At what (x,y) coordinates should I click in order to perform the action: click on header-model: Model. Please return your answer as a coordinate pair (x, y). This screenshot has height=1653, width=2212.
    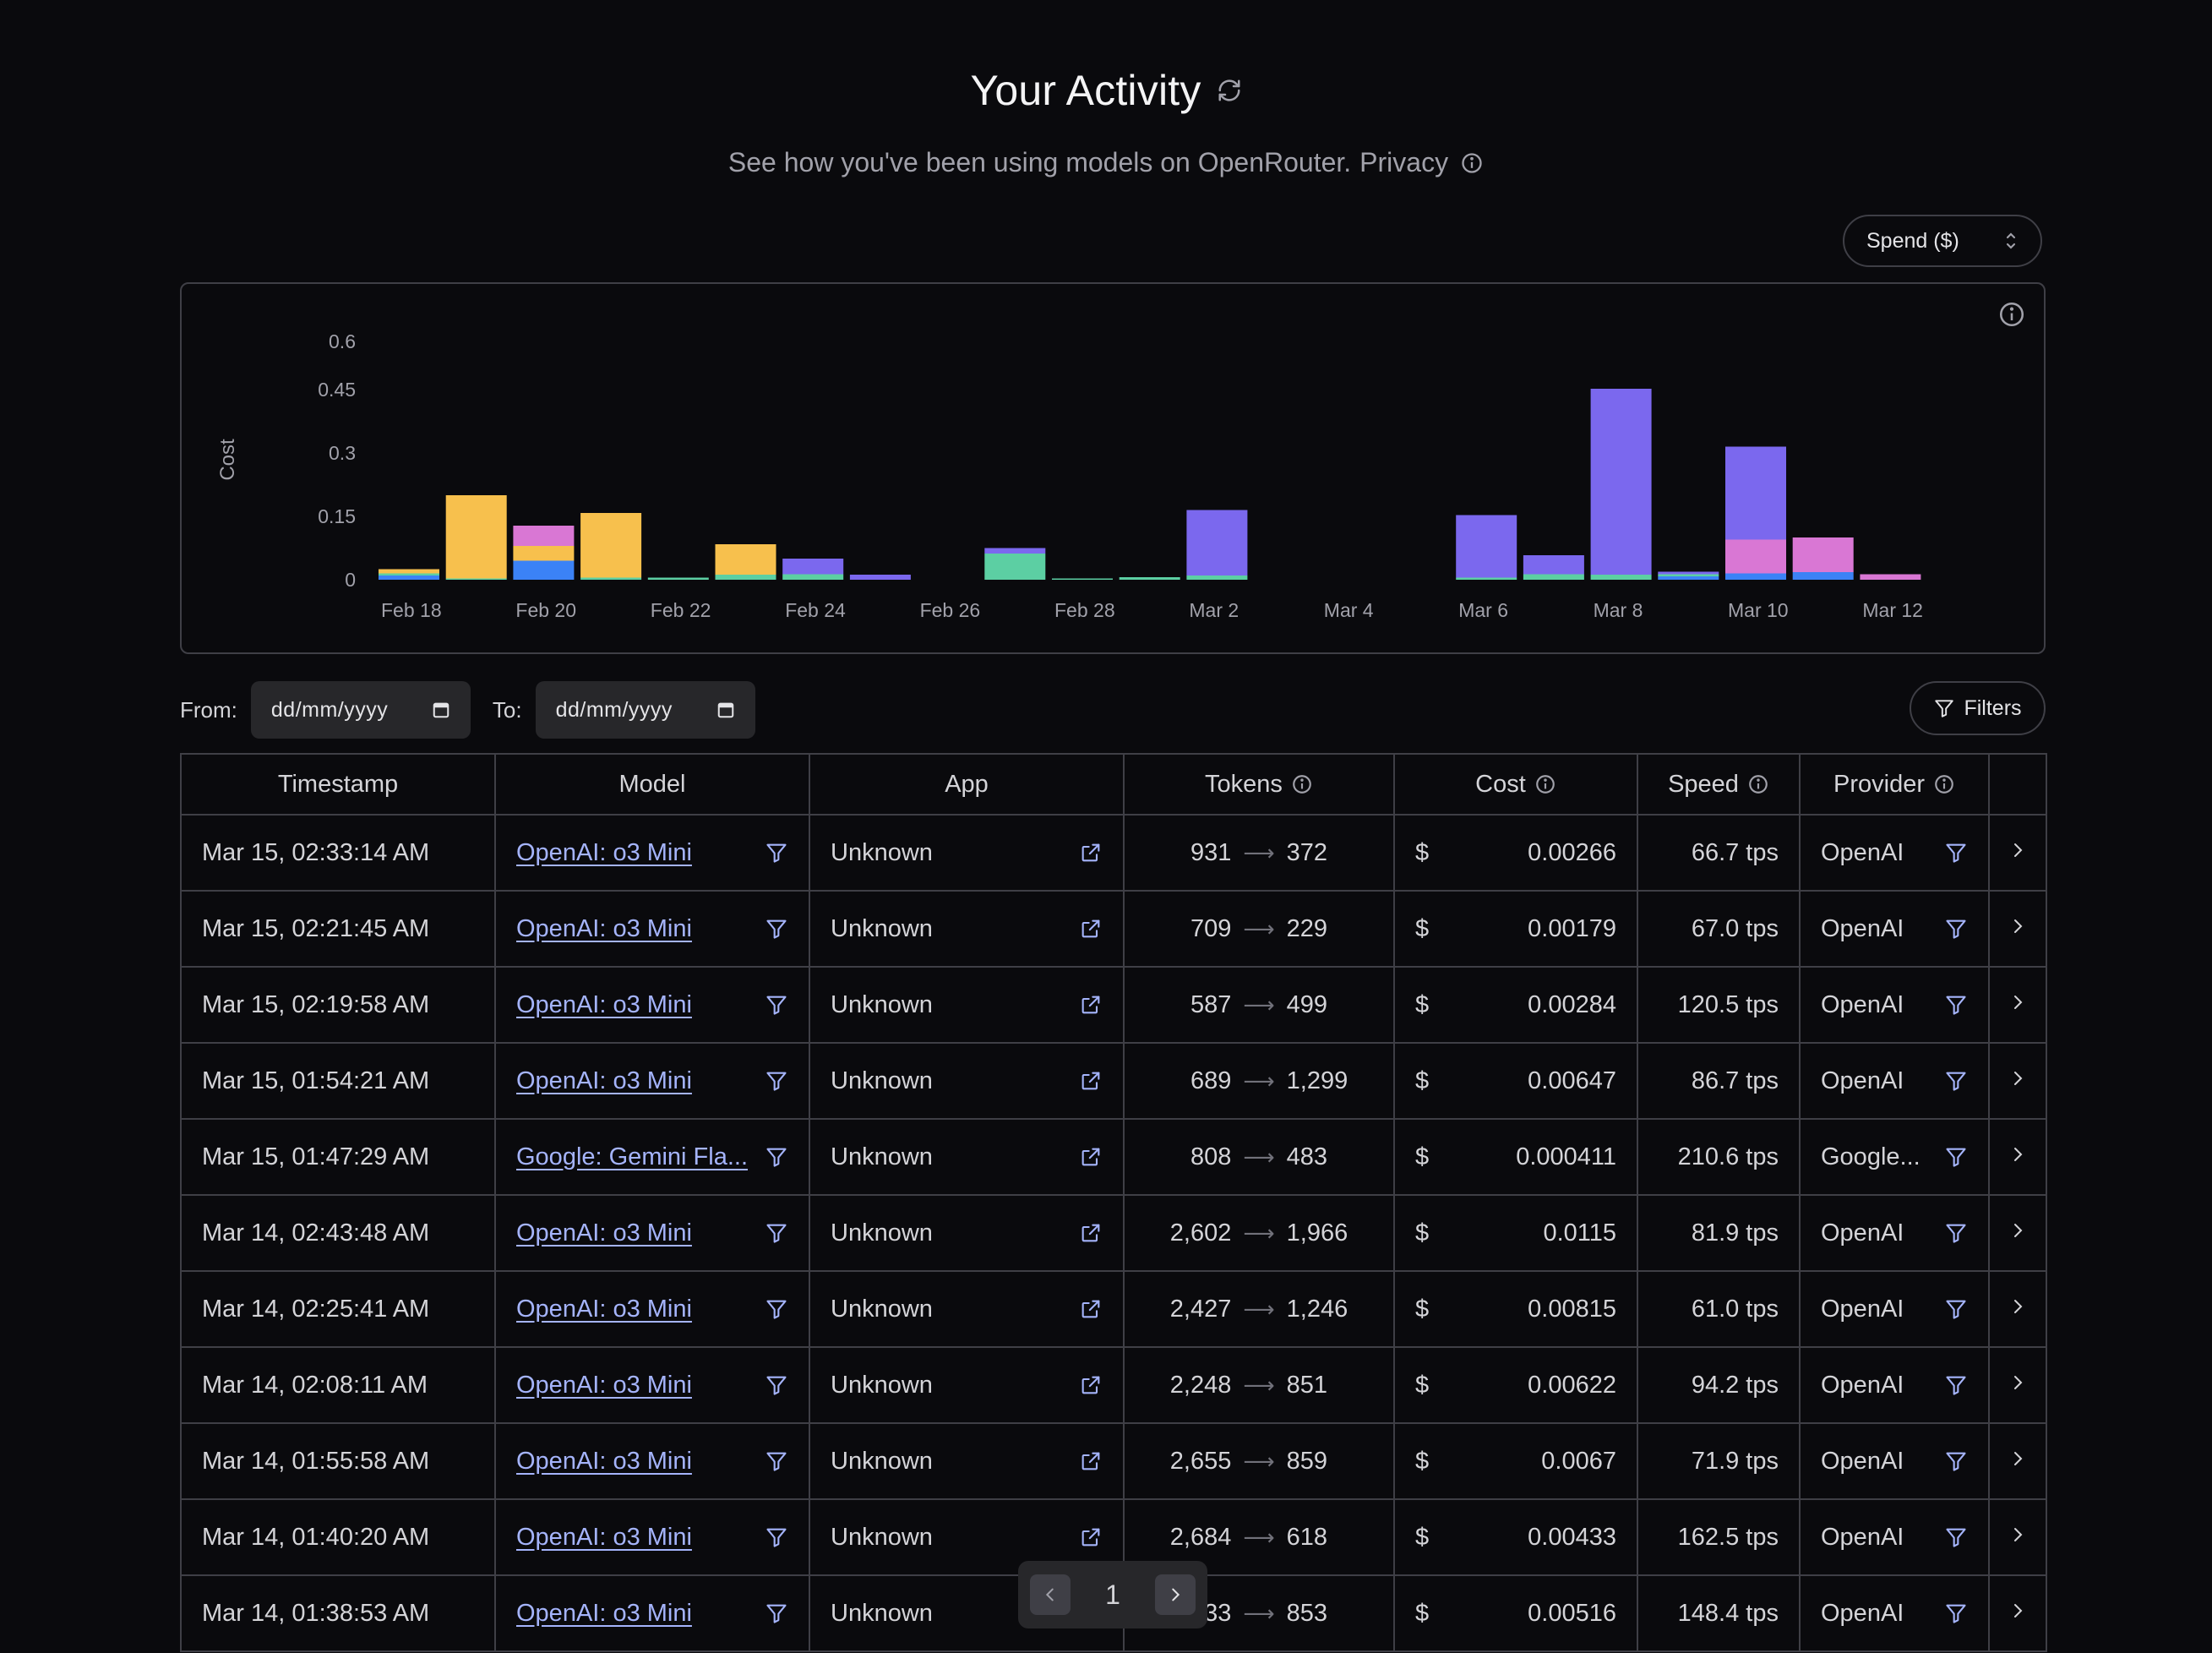
    Looking at the image, I should click on (652, 784).